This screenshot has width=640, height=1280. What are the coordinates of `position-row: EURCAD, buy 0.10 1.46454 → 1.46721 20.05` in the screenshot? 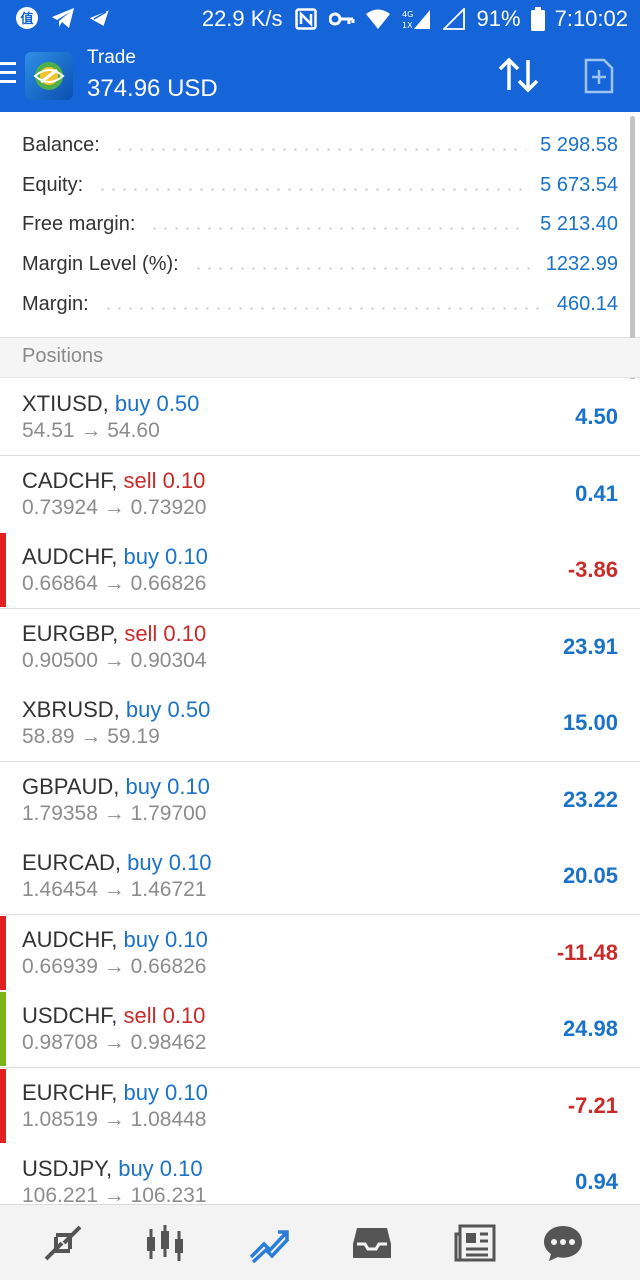 It's located at (320, 876).